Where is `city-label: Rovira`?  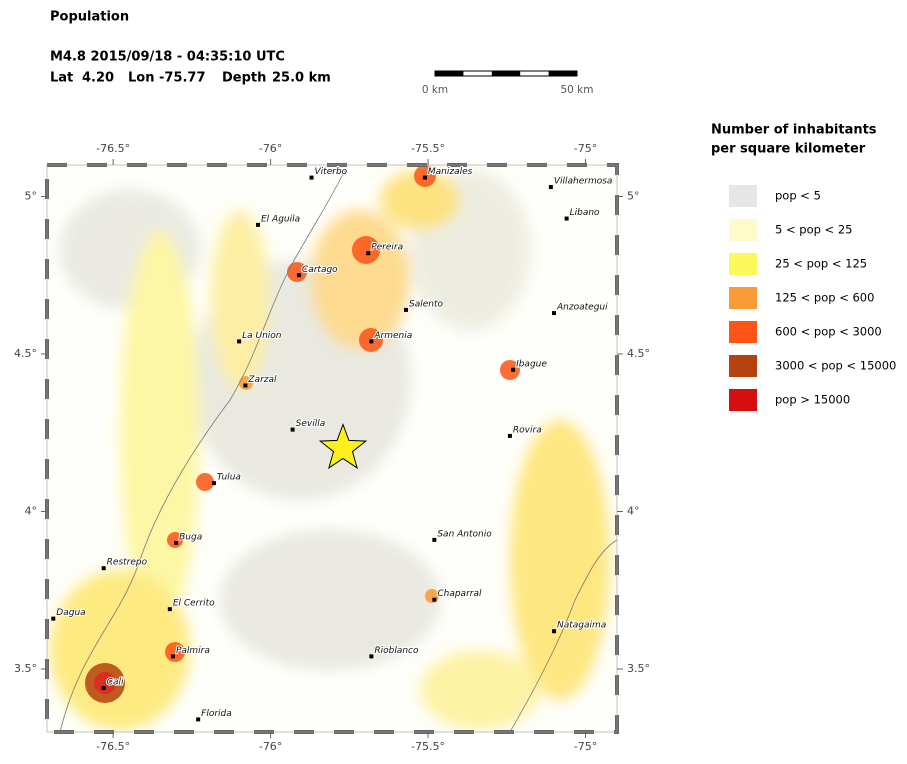 city-label: Rovira is located at coordinates (527, 430).